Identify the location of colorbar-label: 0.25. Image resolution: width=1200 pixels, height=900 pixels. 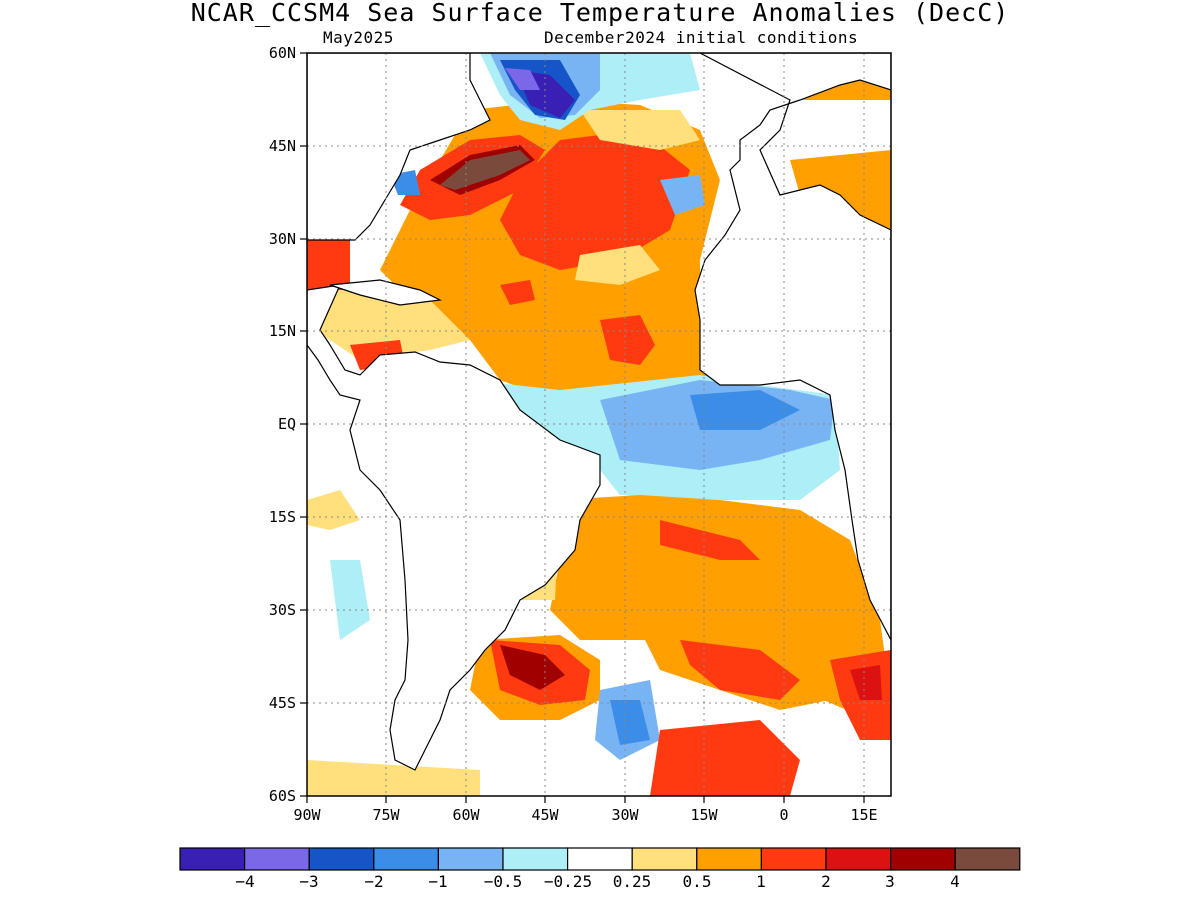
(632, 881).